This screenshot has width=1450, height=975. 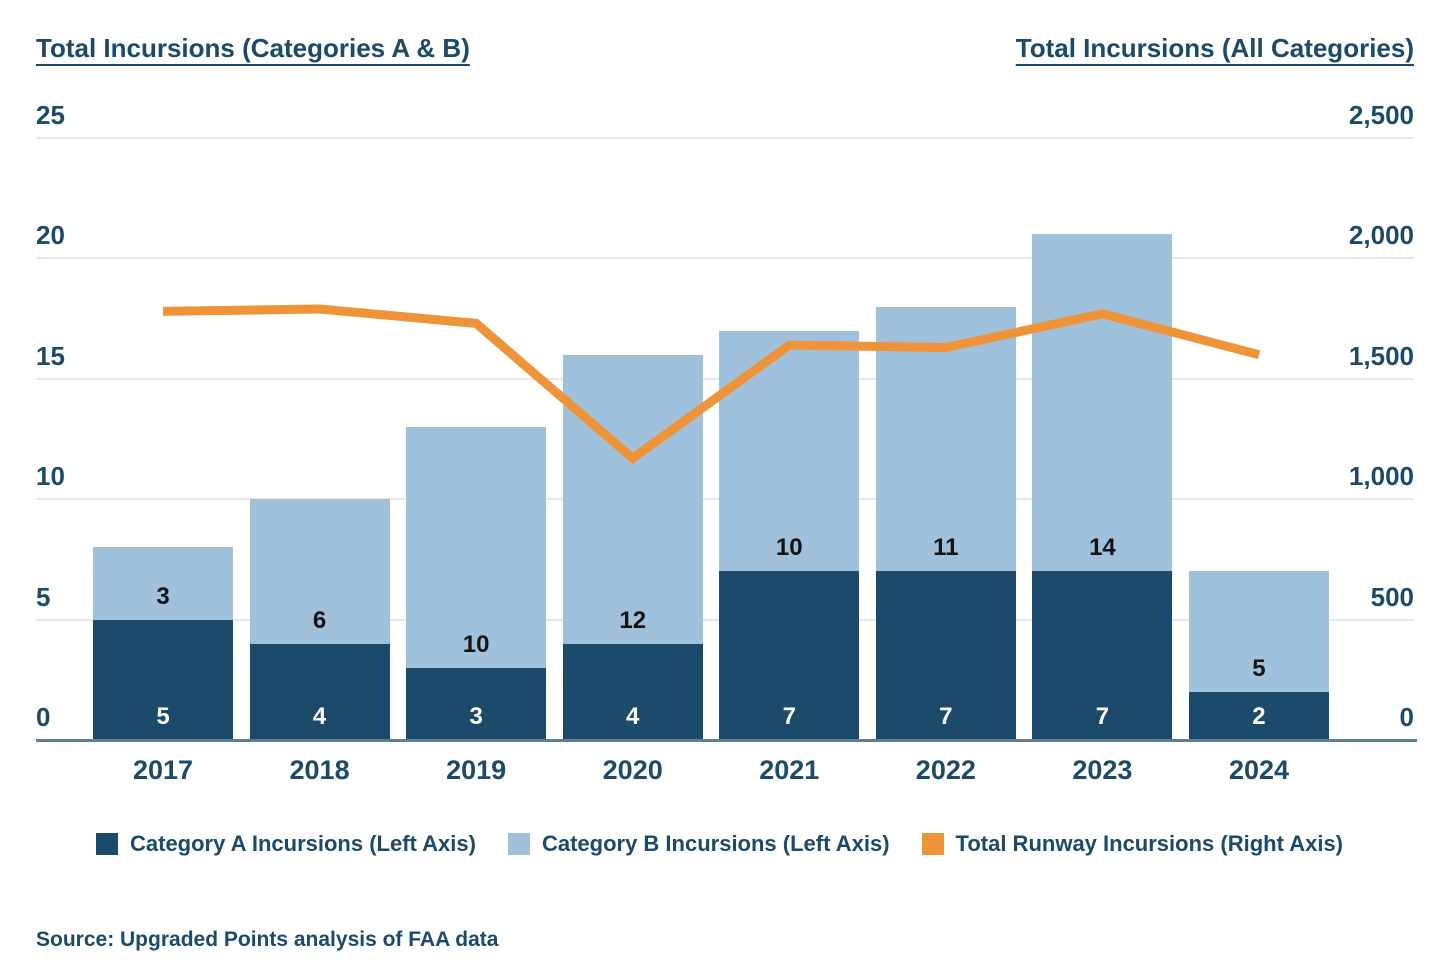 What do you see at coordinates (1392, 596) in the screenshot?
I see `right-tick-label-500: 500` at bounding box center [1392, 596].